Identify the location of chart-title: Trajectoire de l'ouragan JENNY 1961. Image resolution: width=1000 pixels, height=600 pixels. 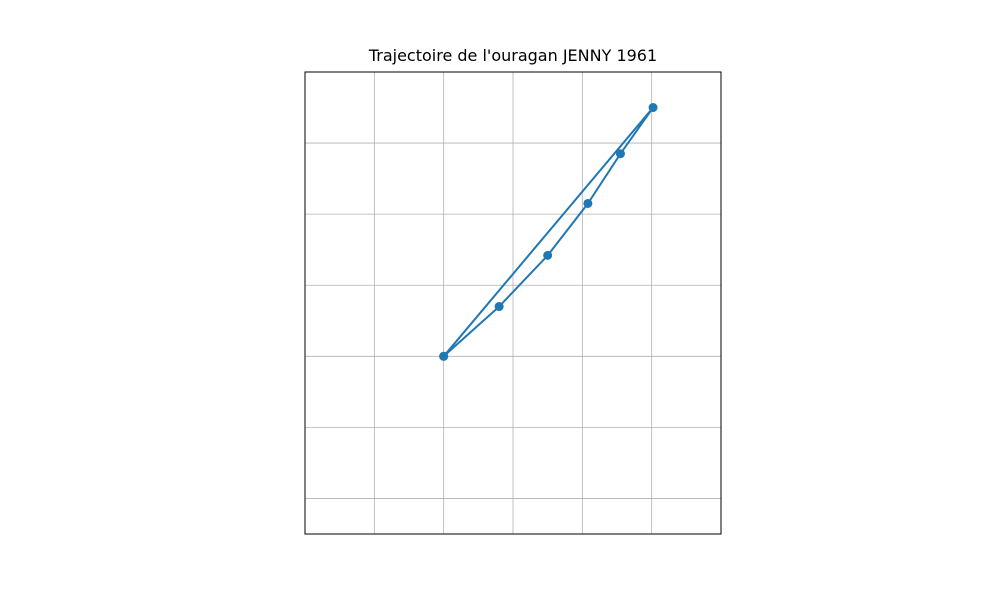
(513, 55).